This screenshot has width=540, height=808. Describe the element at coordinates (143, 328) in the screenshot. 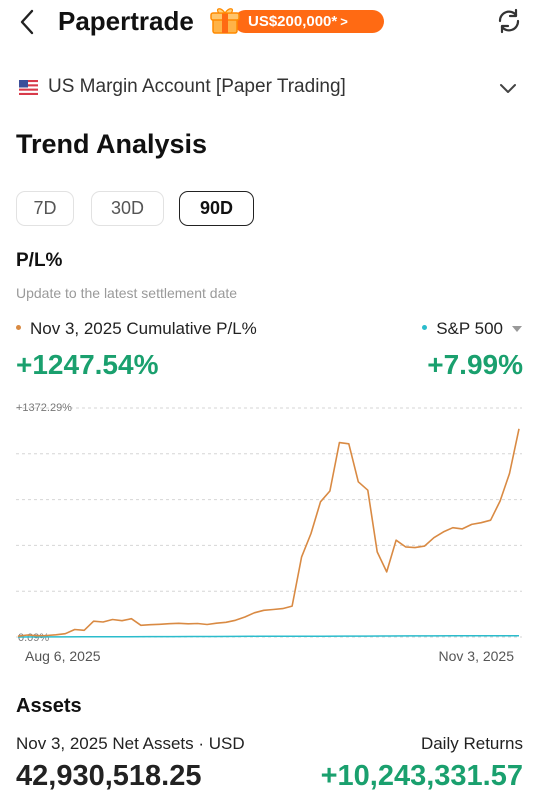

I see `legend-portfolio-label: Nov 3, 2025 Cumulative P/L%` at that location.